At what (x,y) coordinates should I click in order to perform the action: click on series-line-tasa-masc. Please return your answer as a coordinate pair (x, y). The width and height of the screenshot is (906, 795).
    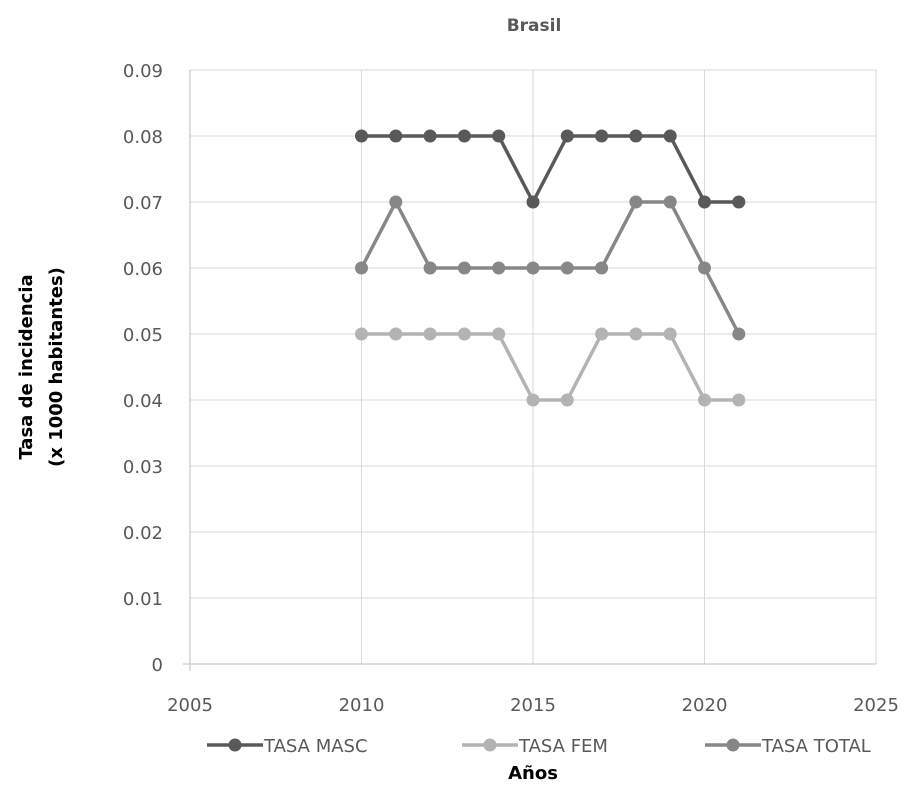
    Looking at the image, I should click on (550, 169).